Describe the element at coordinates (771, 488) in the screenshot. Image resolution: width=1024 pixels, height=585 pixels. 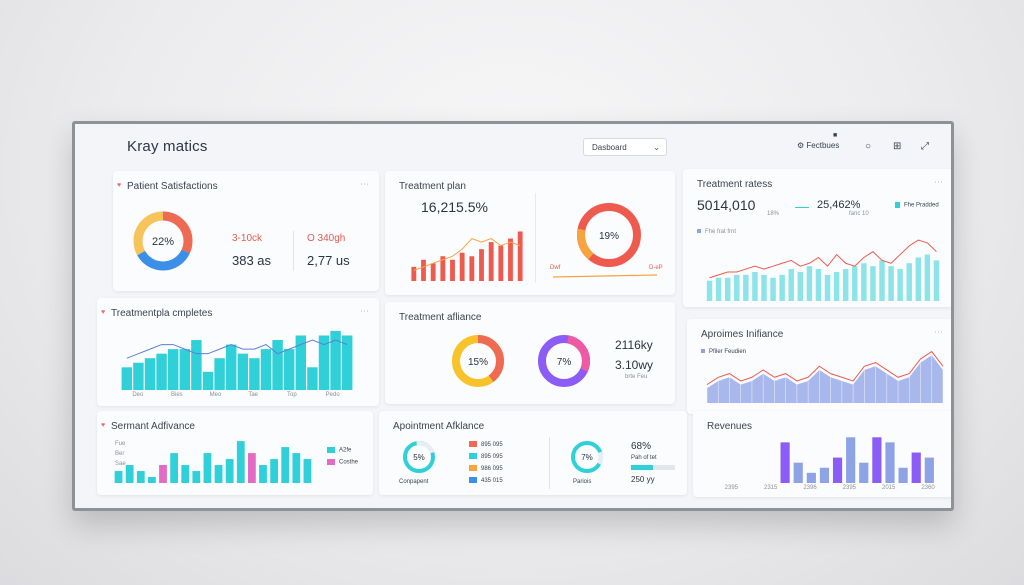
I see `x-axis-label: 2315` at that location.